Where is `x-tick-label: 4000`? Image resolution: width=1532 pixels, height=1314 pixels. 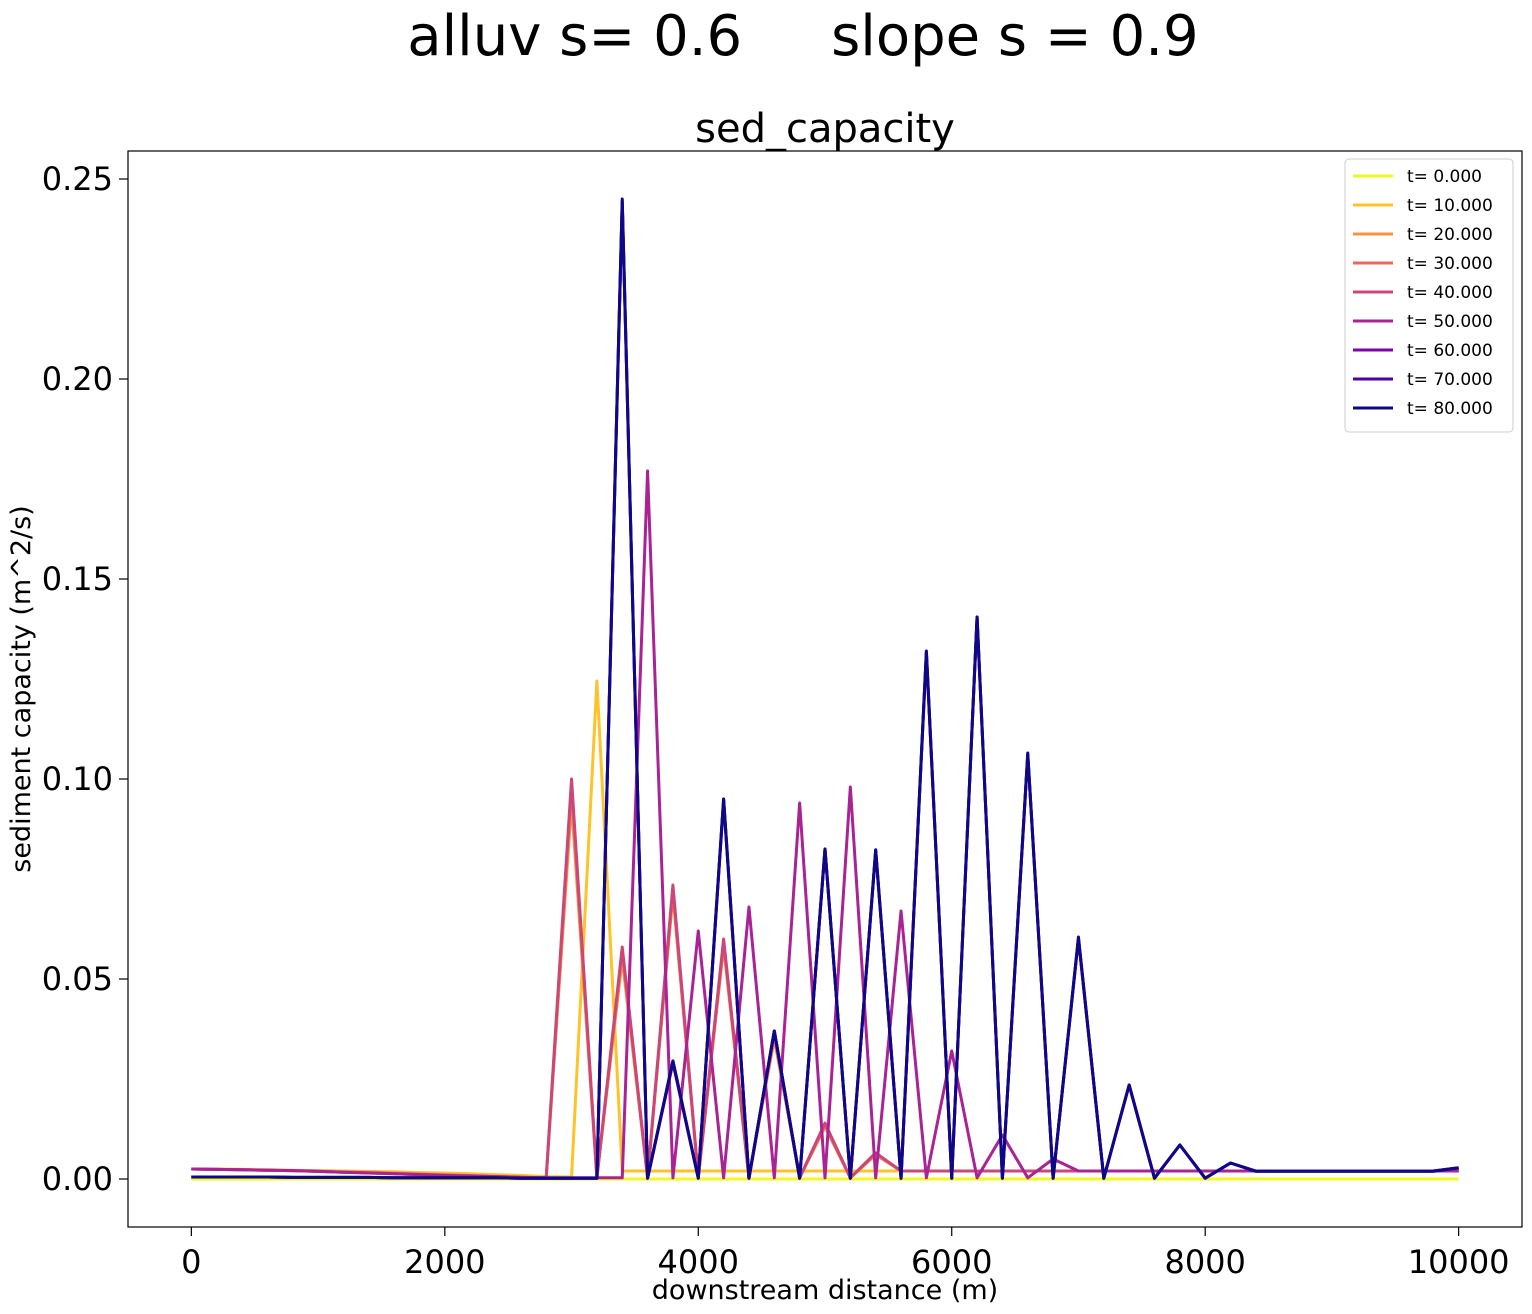
x-tick-label: 4000 is located at coordinates (698, 1262).